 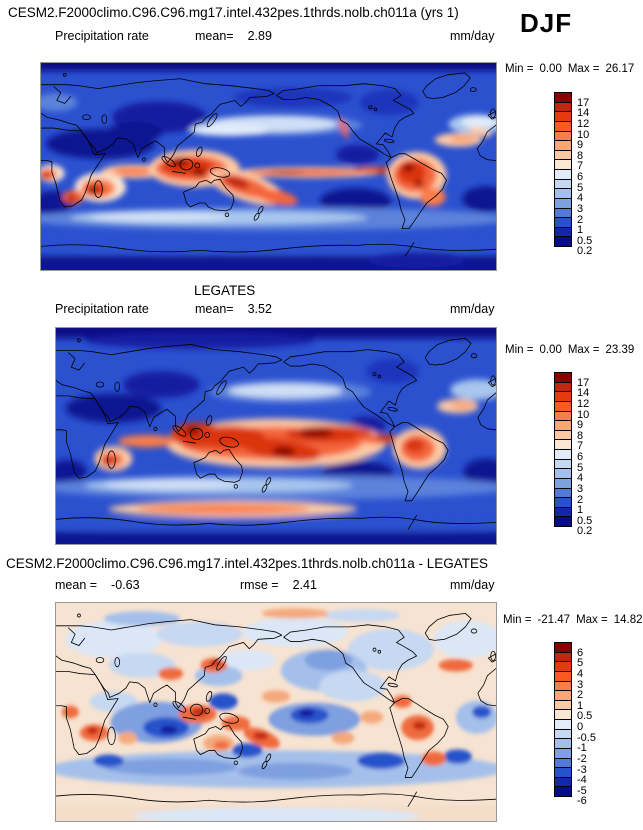 I want to click on min-value-1: 0.00, so click(x=550, y=69).